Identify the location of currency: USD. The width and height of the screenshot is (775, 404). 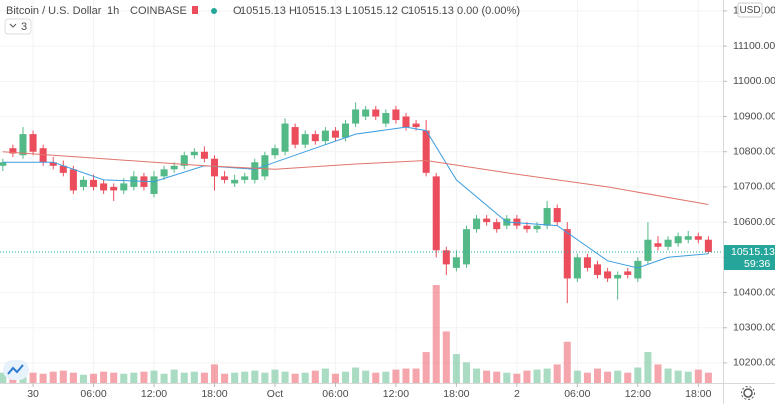
(749, 10).